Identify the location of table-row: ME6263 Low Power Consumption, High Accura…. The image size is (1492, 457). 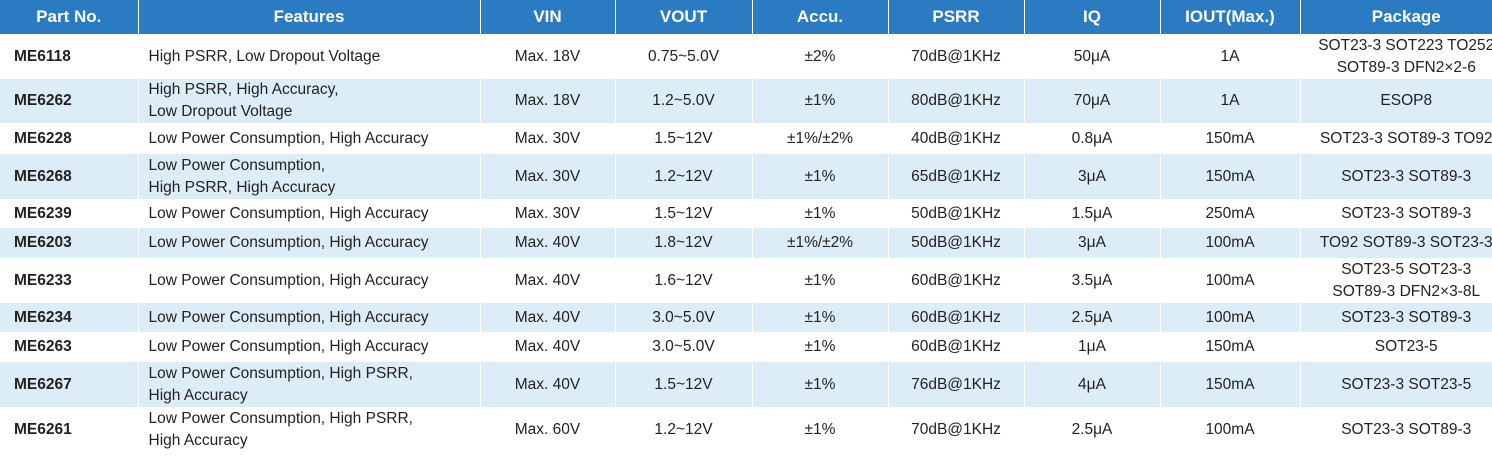
(746, 347).